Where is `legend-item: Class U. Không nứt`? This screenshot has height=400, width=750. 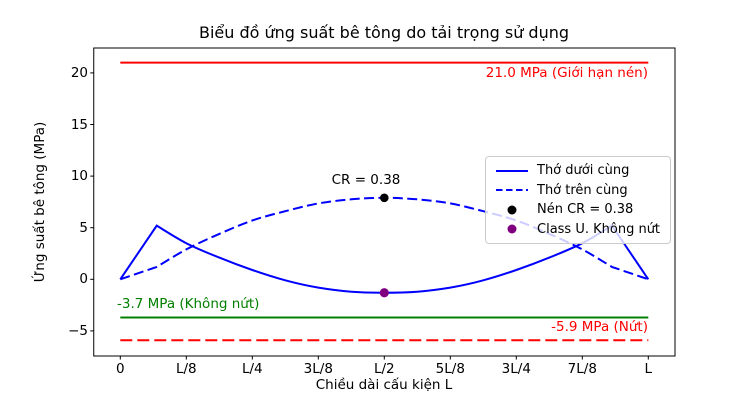 legend-item: Class U. Không nứt is located at coordinates (578, 230).